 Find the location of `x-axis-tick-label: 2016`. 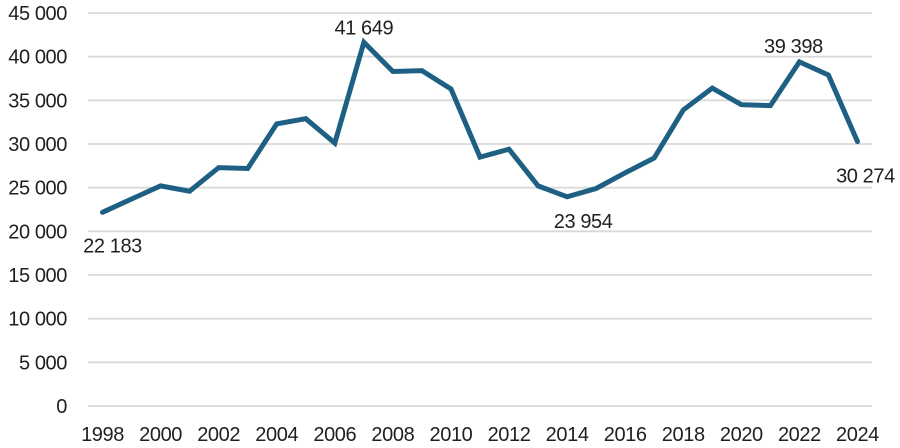

x-axis-tick-label: 2016 is located at coordinates (625, 435).